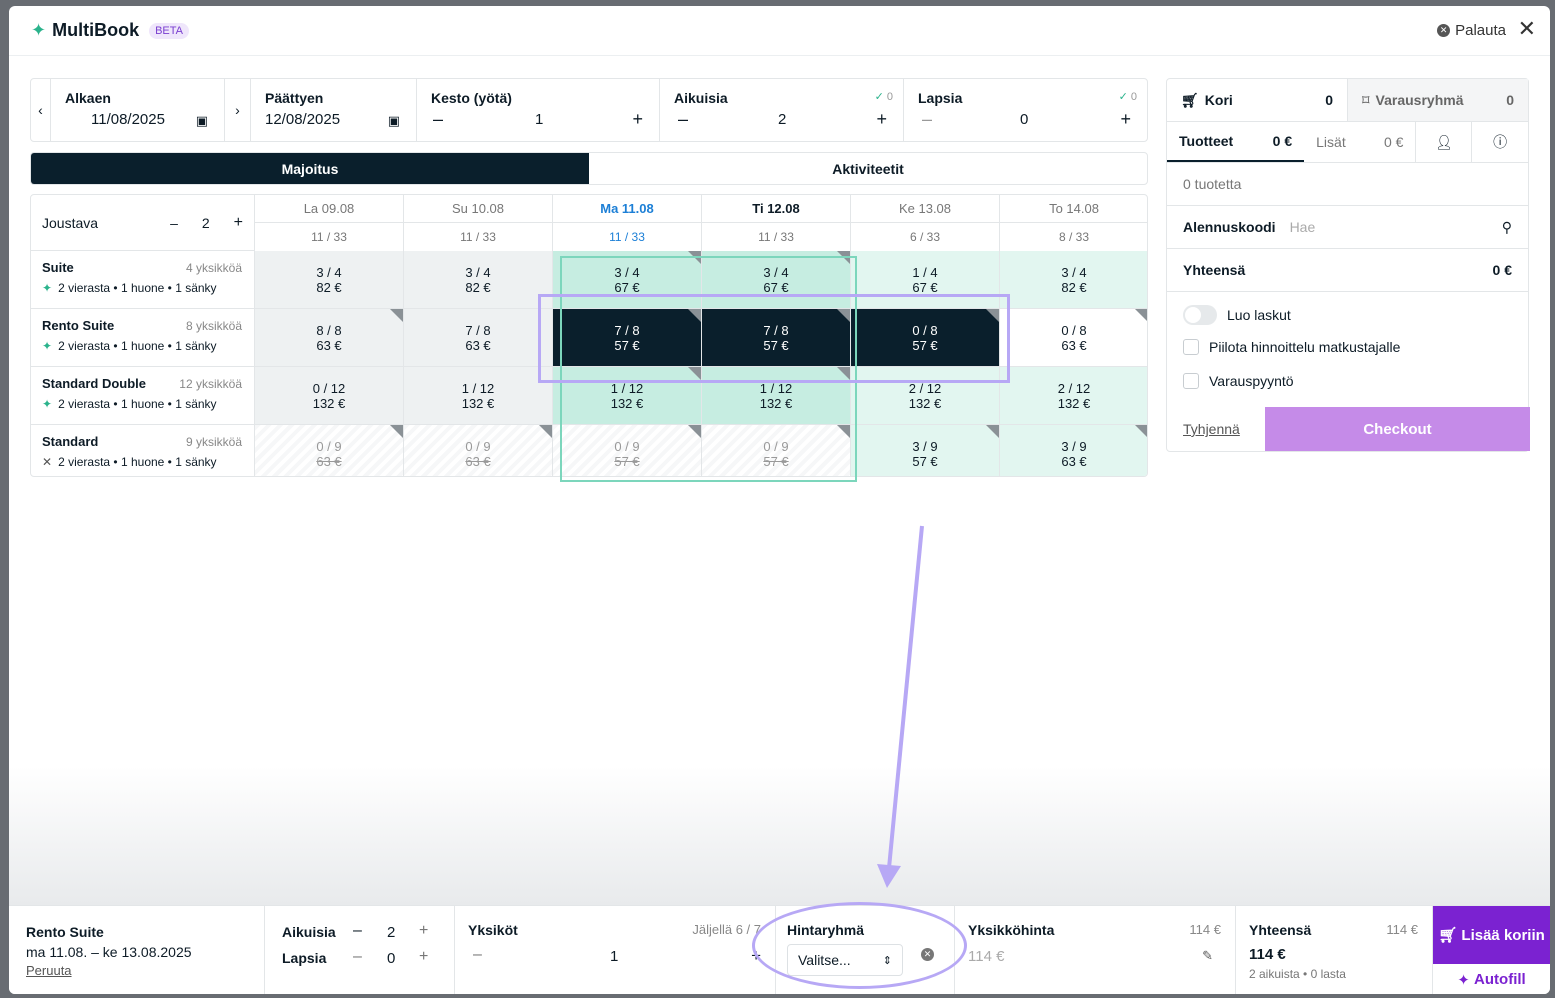  I want to click on modal-header: ✦ MultiBook BETA ✕ Palauta ✕, so click(779, 31).